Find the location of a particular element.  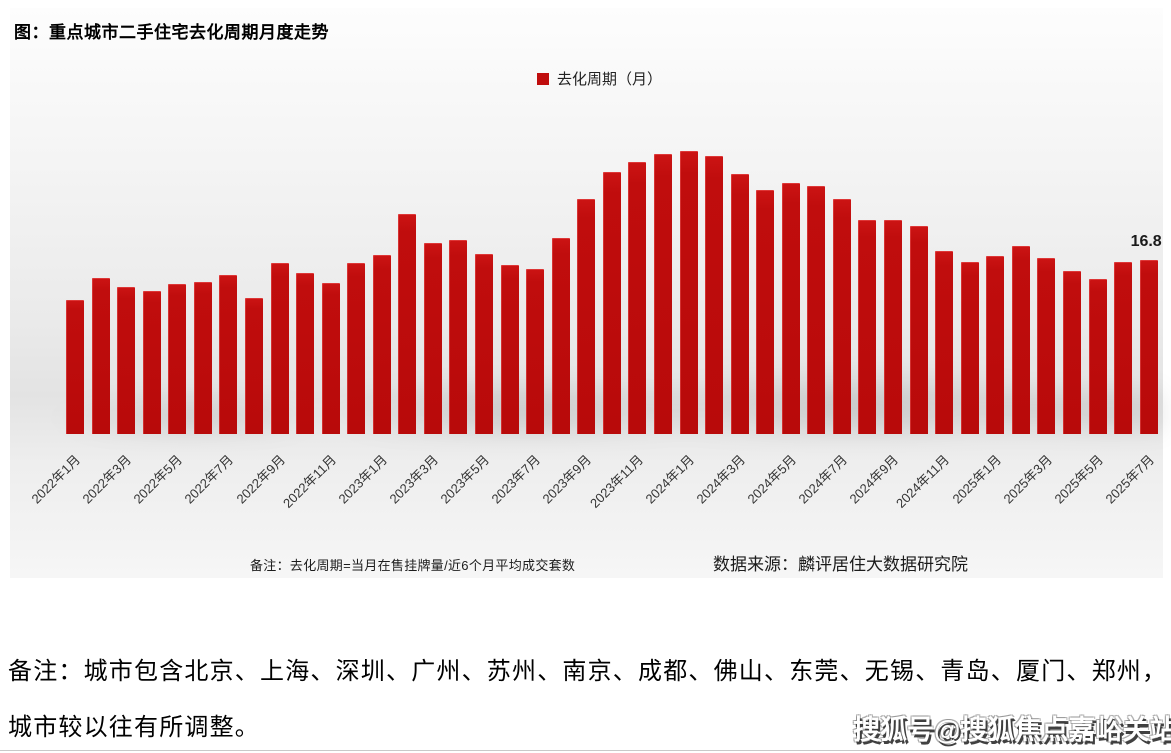

x-tick-label: 2022年1月 is located at coordinates (56, 479).